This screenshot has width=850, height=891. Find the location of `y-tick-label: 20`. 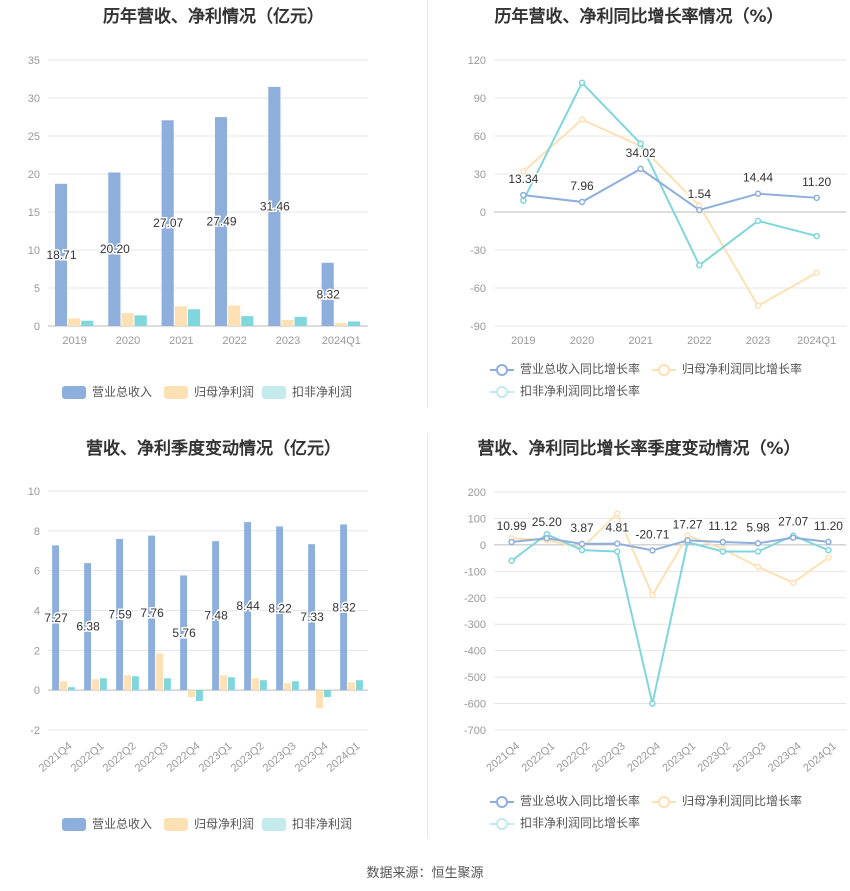

y-tick-label: 20 is located at coordinates (34, 175).